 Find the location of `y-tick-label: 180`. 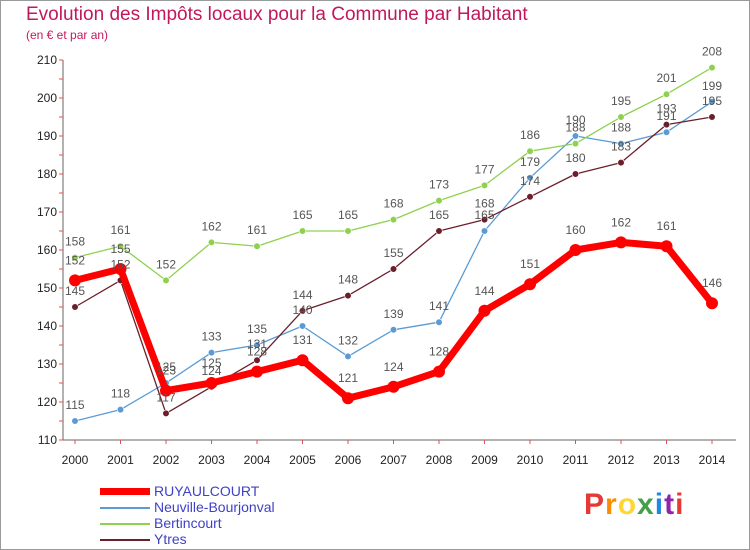

y-tick-label: 180 is located at coordinates (47, 174).